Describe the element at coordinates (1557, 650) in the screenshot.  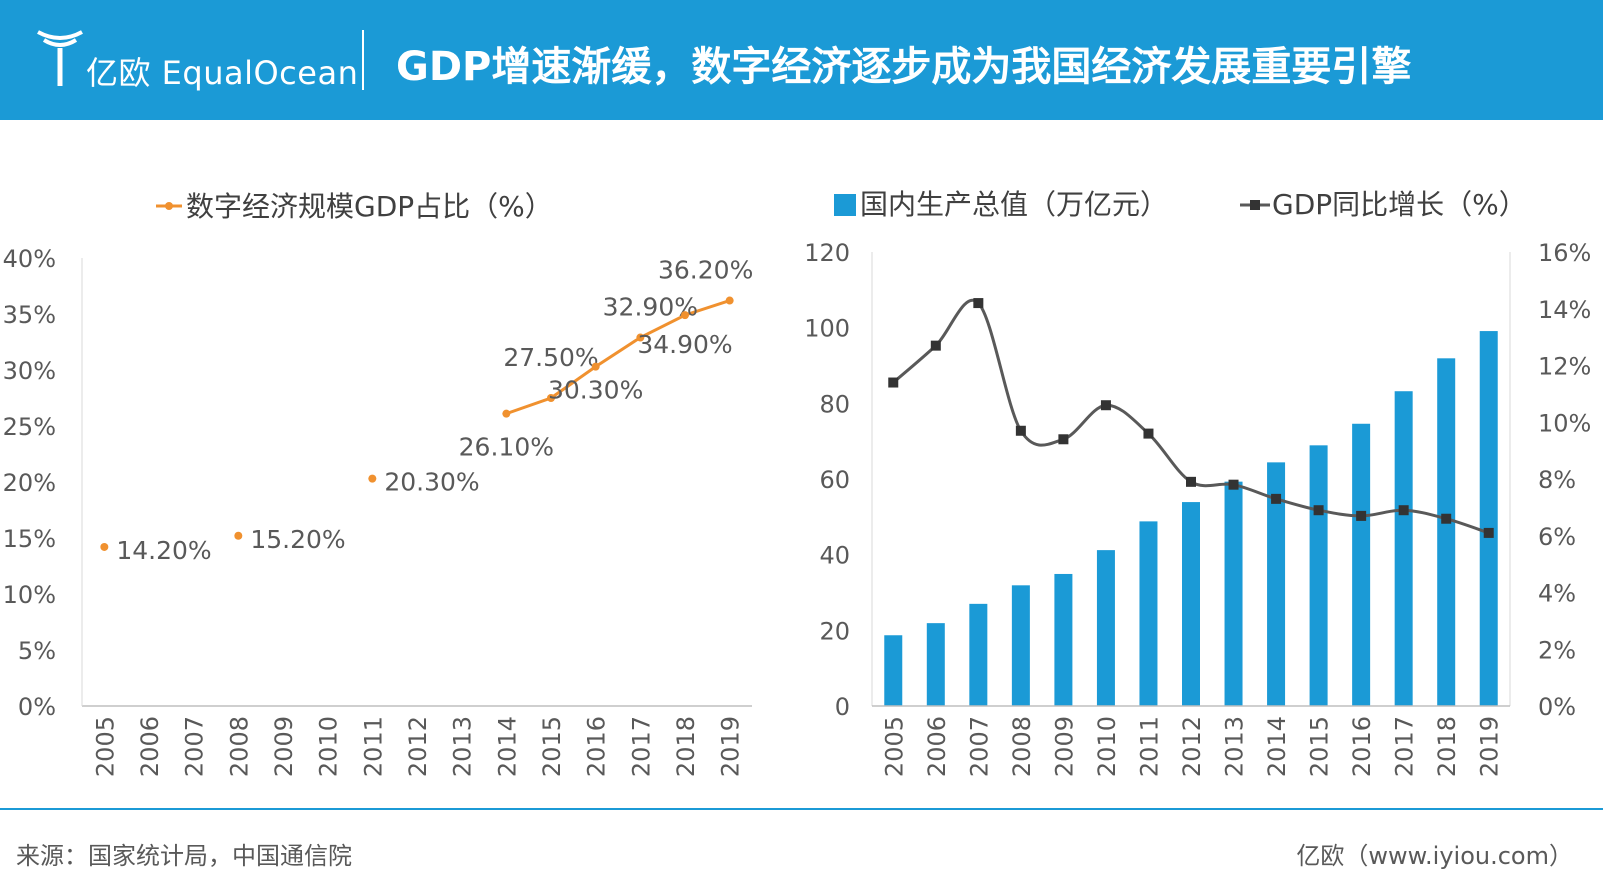
I see `right-right-y-tick-label: 2%` at that location.